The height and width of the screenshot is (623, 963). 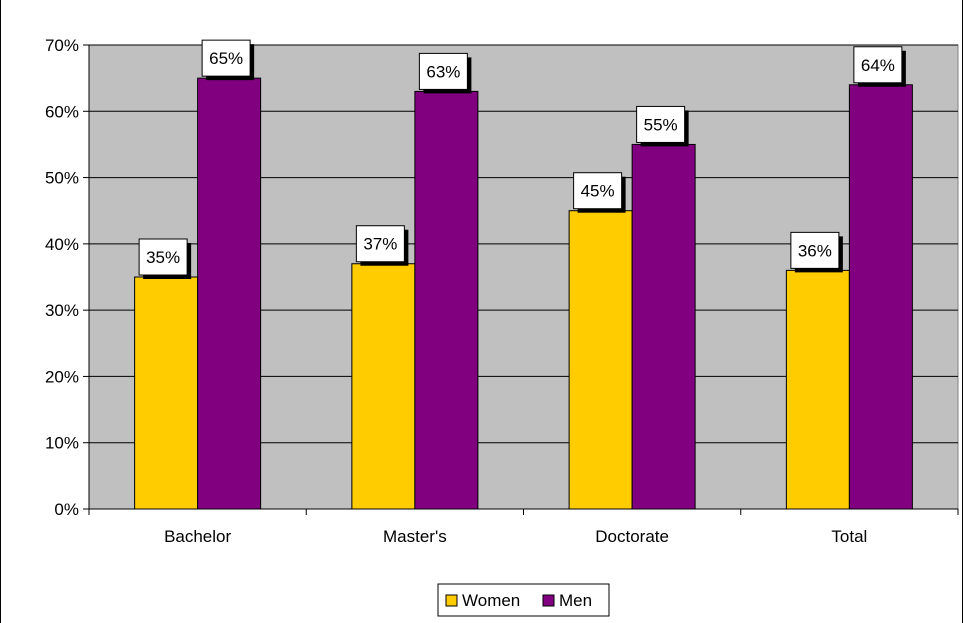 What do you see at coordinates (62, 111) in the screenshot?
I see `y-tick-label: 60%` at bounding box center [62, 111].